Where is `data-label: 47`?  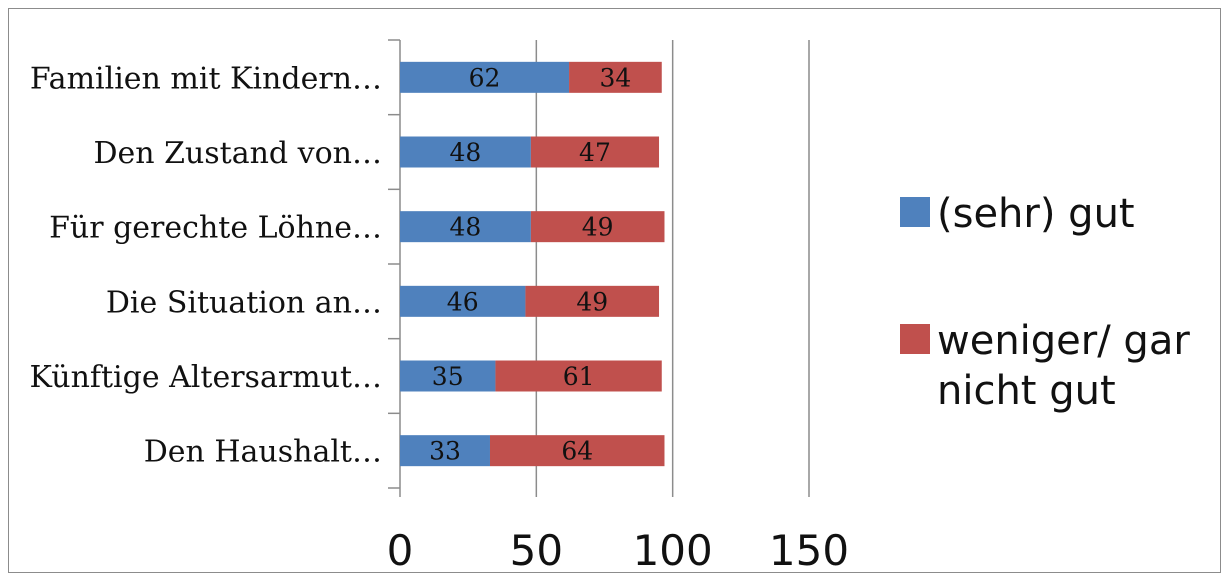 data-label: 47 is located at coordinates (595, 152).